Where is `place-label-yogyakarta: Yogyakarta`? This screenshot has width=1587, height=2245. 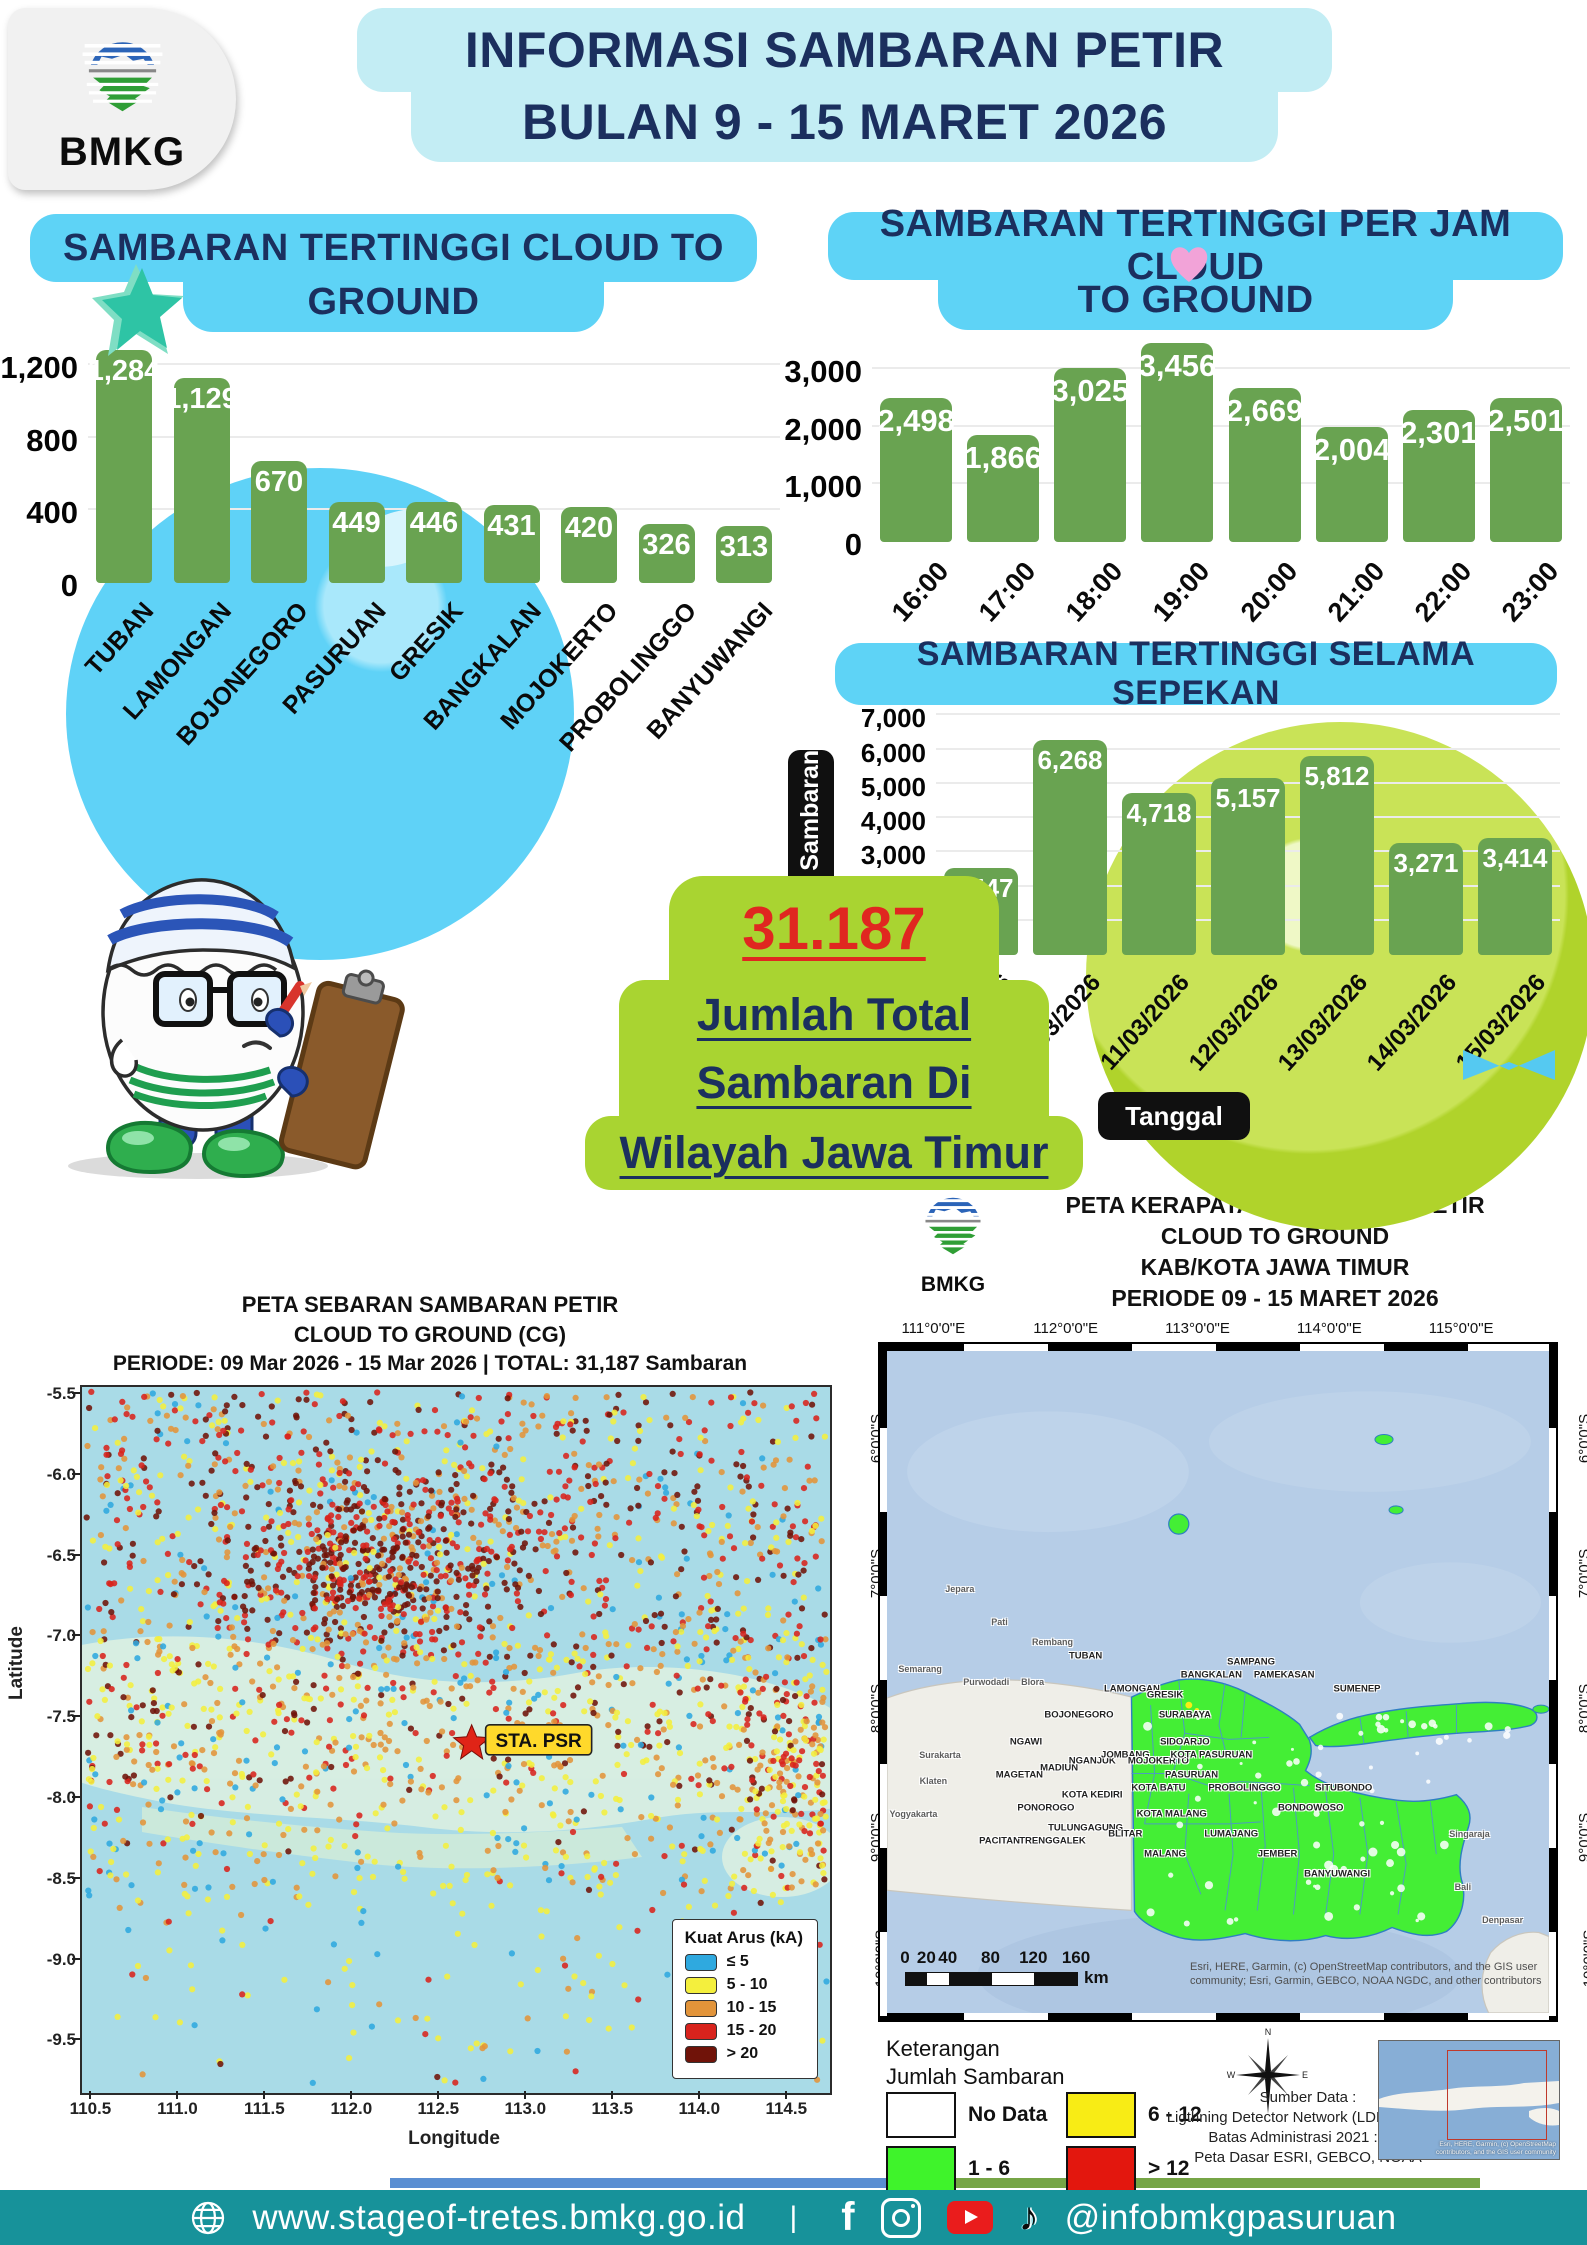
place-label-yogyakarta: Yogyakarta is located at coordinates (913, 1814).